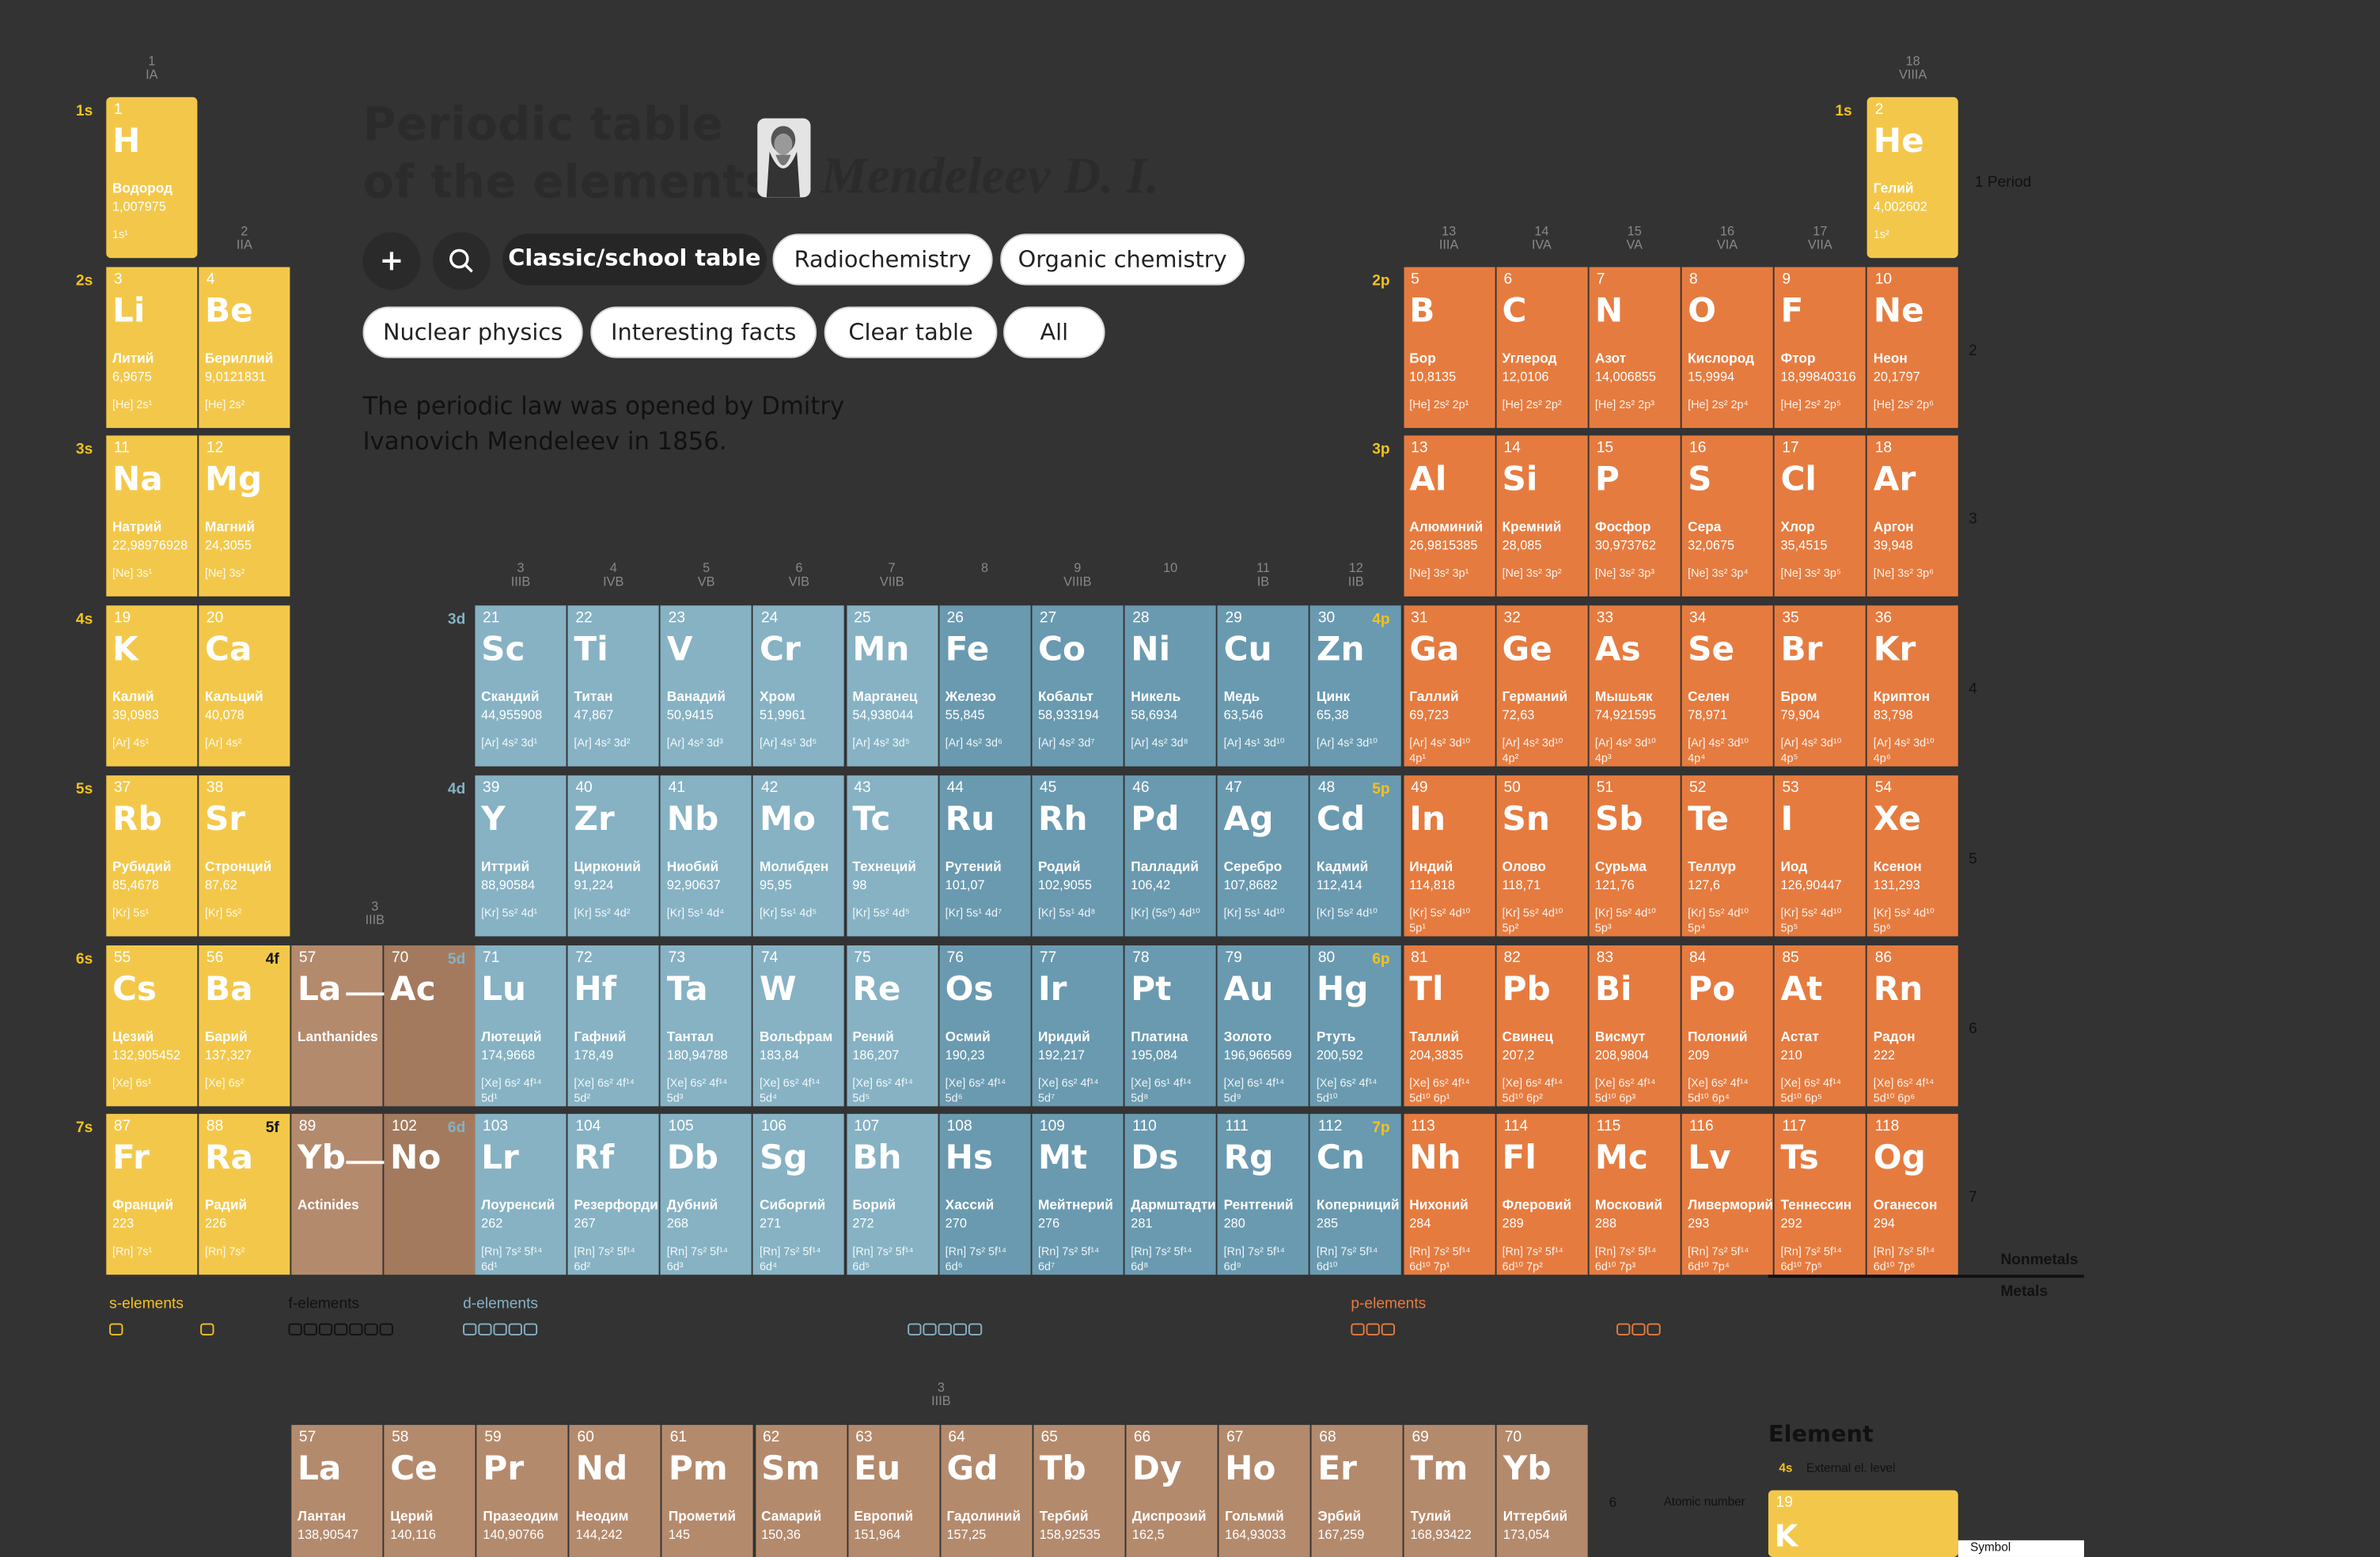  I want to click on element-bh: 107 Bh Борий 272 [Rn] 7s² 5f¹⁴ 6d⁵, so click(892, 1194).